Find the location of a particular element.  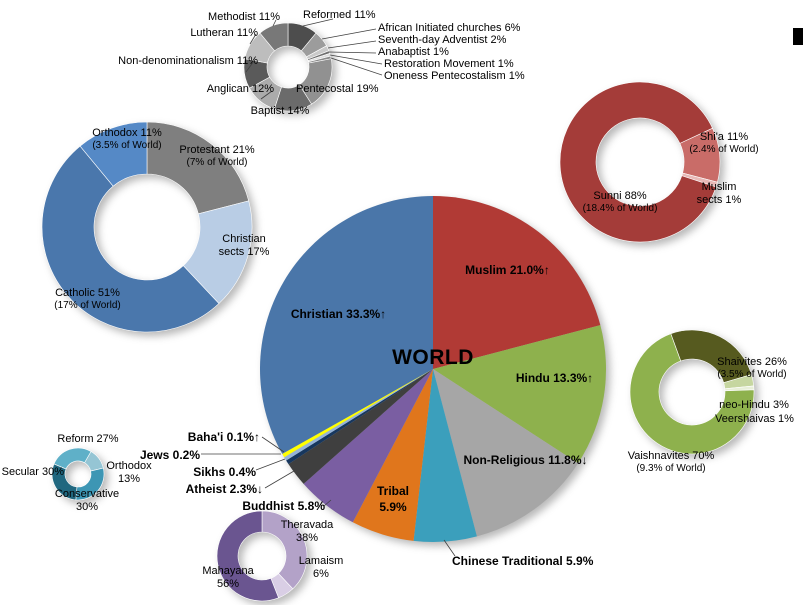

label-text: Shi'a 11% is located at coordinates (724, 137).